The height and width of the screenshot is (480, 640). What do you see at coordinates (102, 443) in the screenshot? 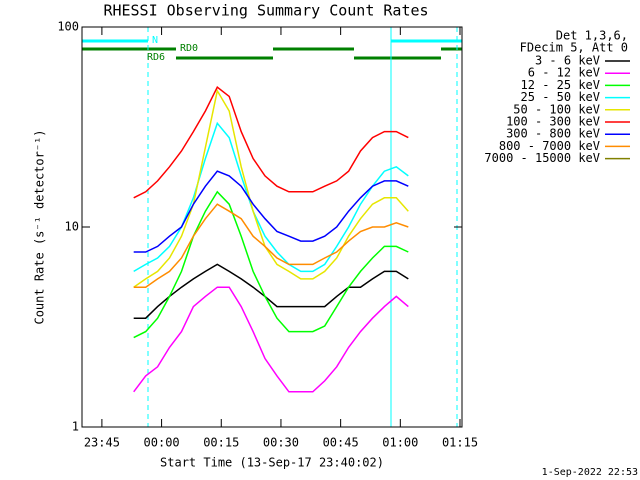
I see `x-tick-label: 23:45` at bounding box center [102, 443].